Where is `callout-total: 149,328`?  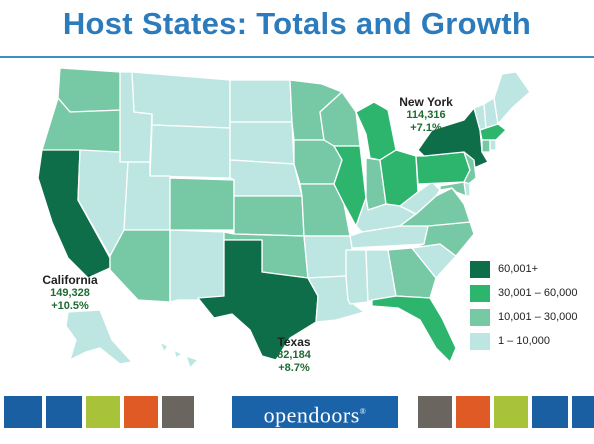
callout-total: 149,328 is located at coordinates (70, 293).